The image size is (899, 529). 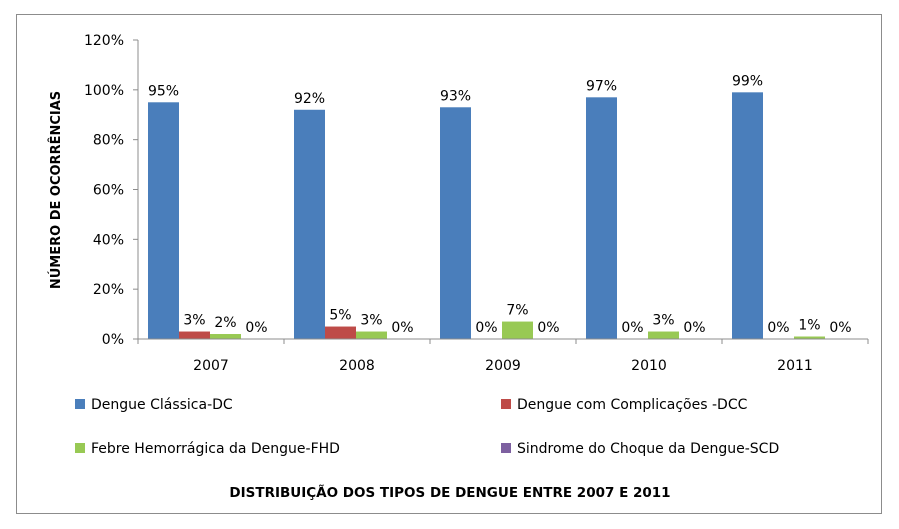 I want to click on data-label: 5%, so click(x=340, y=316).